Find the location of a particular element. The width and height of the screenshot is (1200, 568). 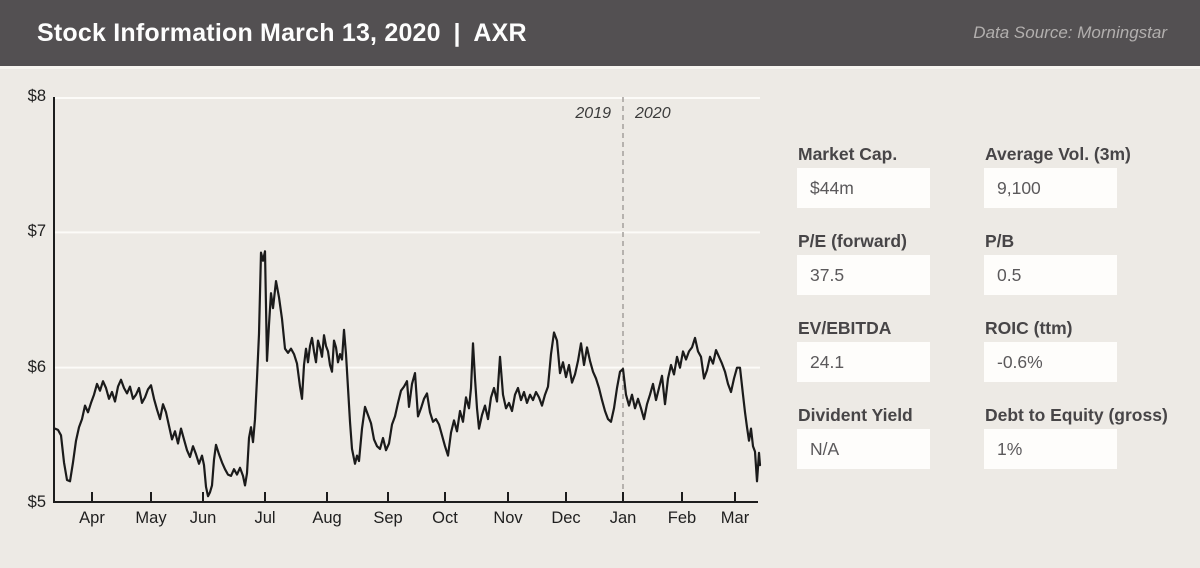

stat-value-box: 9,100 is located at coordinates (1050, 188).